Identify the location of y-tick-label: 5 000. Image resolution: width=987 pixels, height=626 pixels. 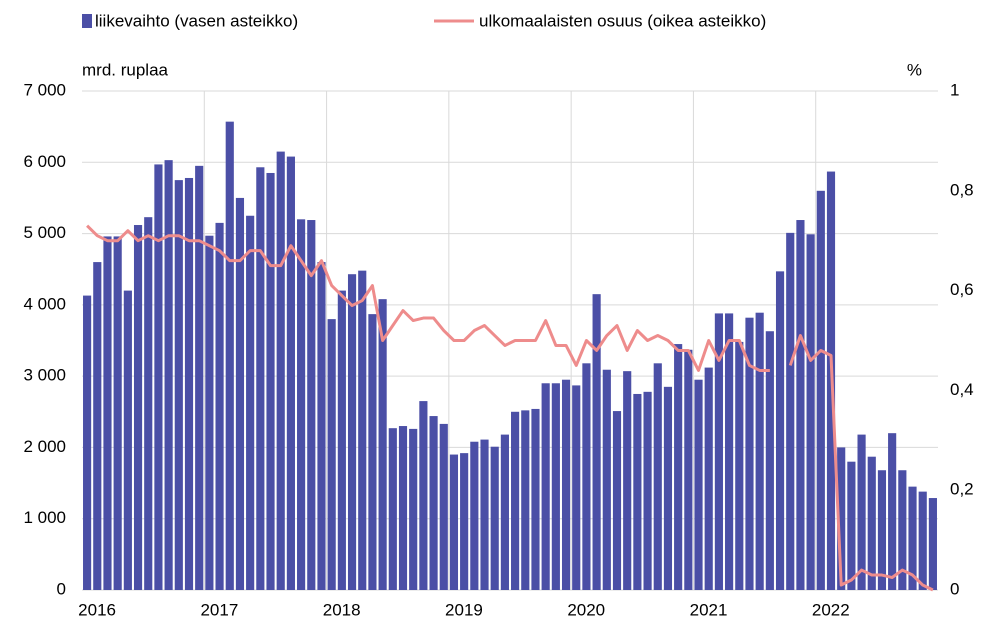
(44, 232).